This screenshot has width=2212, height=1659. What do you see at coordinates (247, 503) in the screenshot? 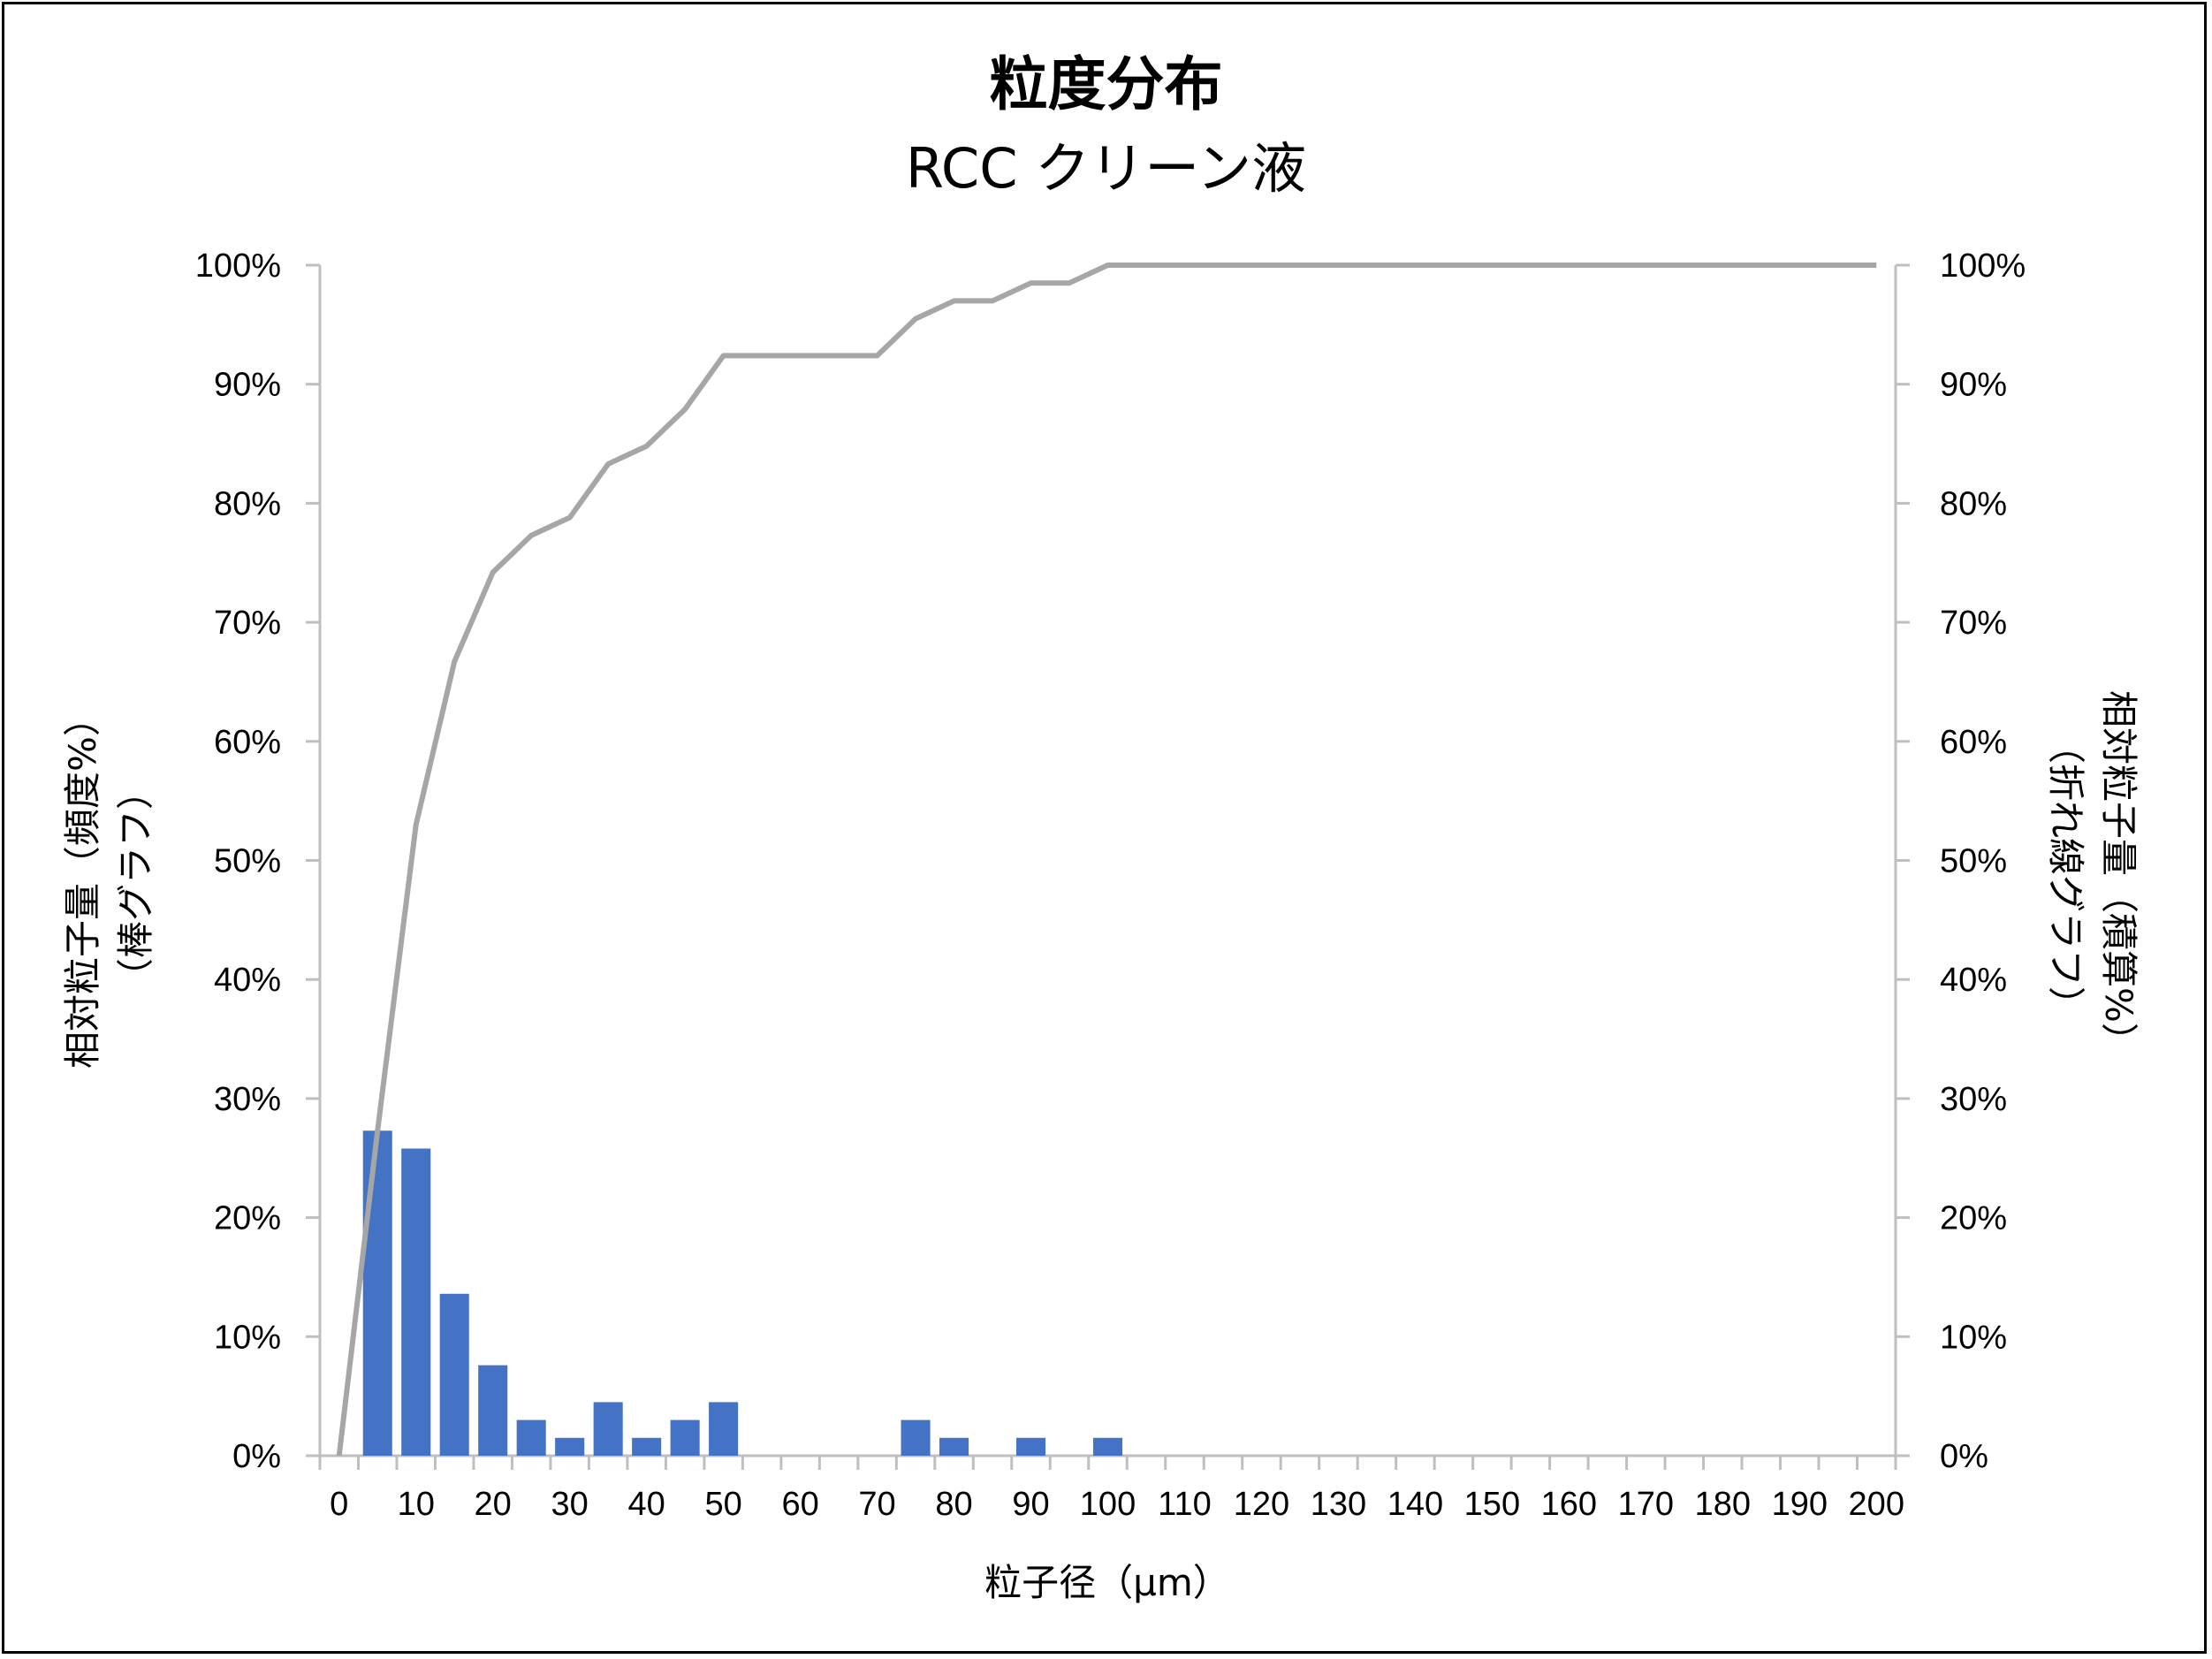
I see `left-y-tick-label: 80%` at bounding box center [247, 503].